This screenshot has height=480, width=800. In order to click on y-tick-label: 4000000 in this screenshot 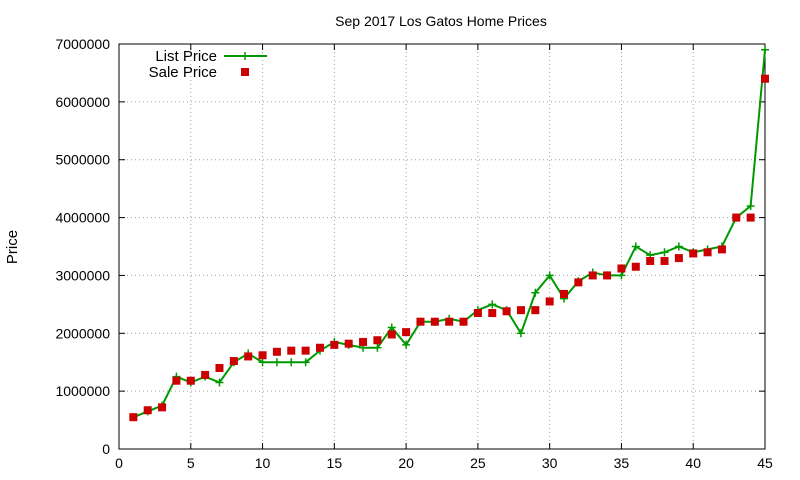, I will do `click(82, 218)`.